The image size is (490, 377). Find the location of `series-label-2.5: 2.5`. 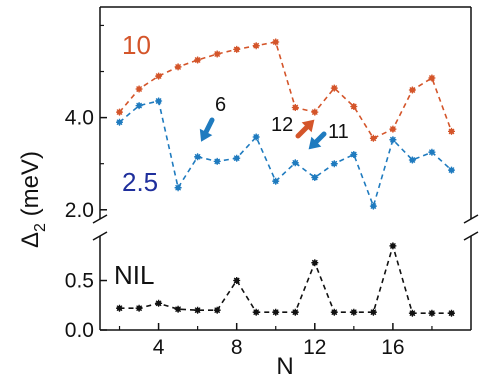

series-label-2.5: 2.5 is located at coordinates (140, 182).